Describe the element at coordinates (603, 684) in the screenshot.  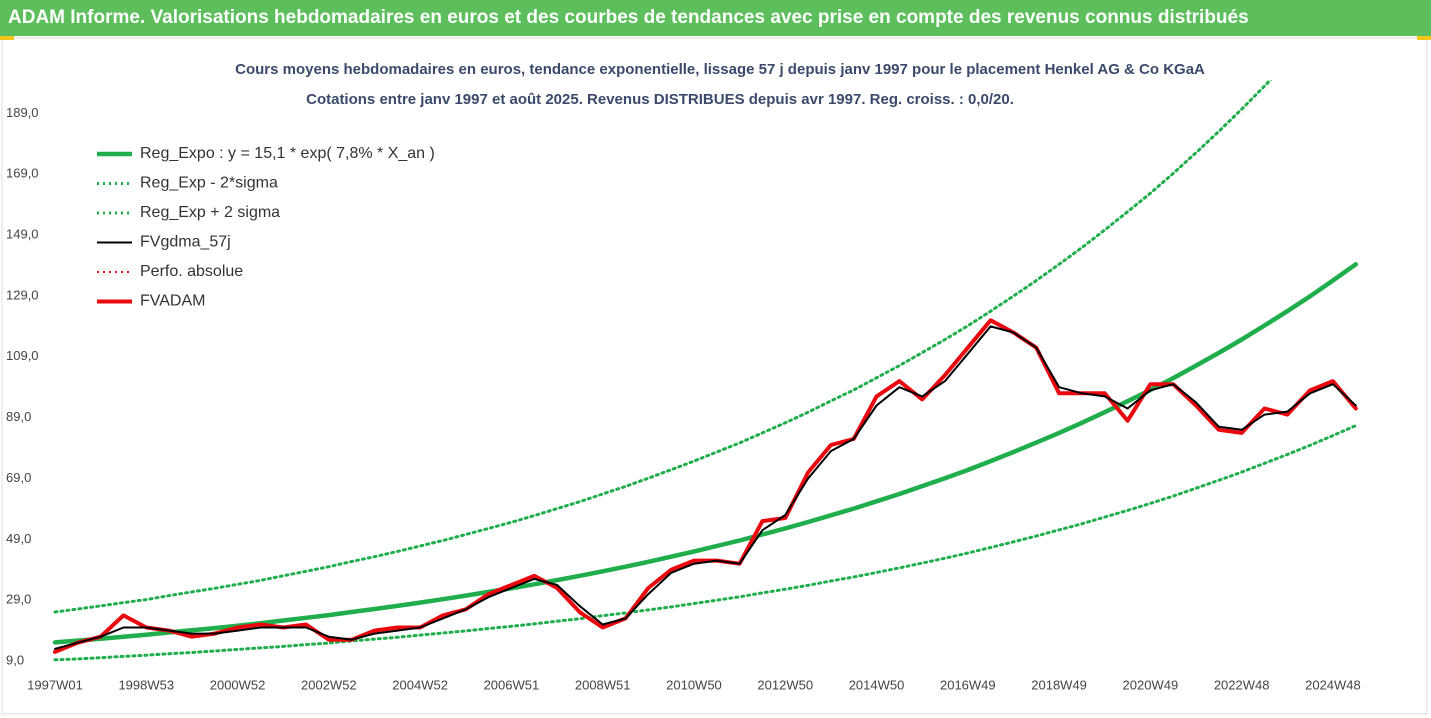
I see `x-tick-label: 2008W51` at that location.